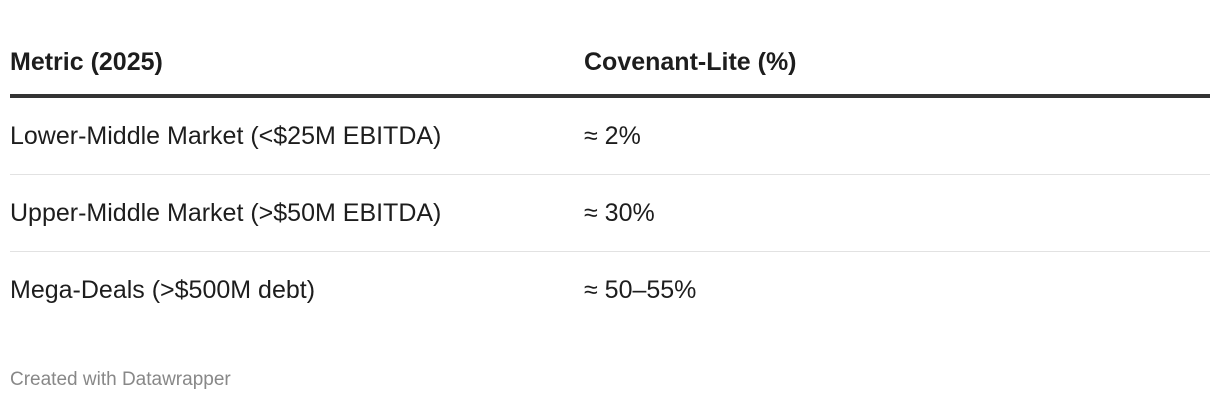 This screenshot has height=404, width=1220. I want to click on table-cell: Mega-Deals (>$500M debt), so click(163, 289).